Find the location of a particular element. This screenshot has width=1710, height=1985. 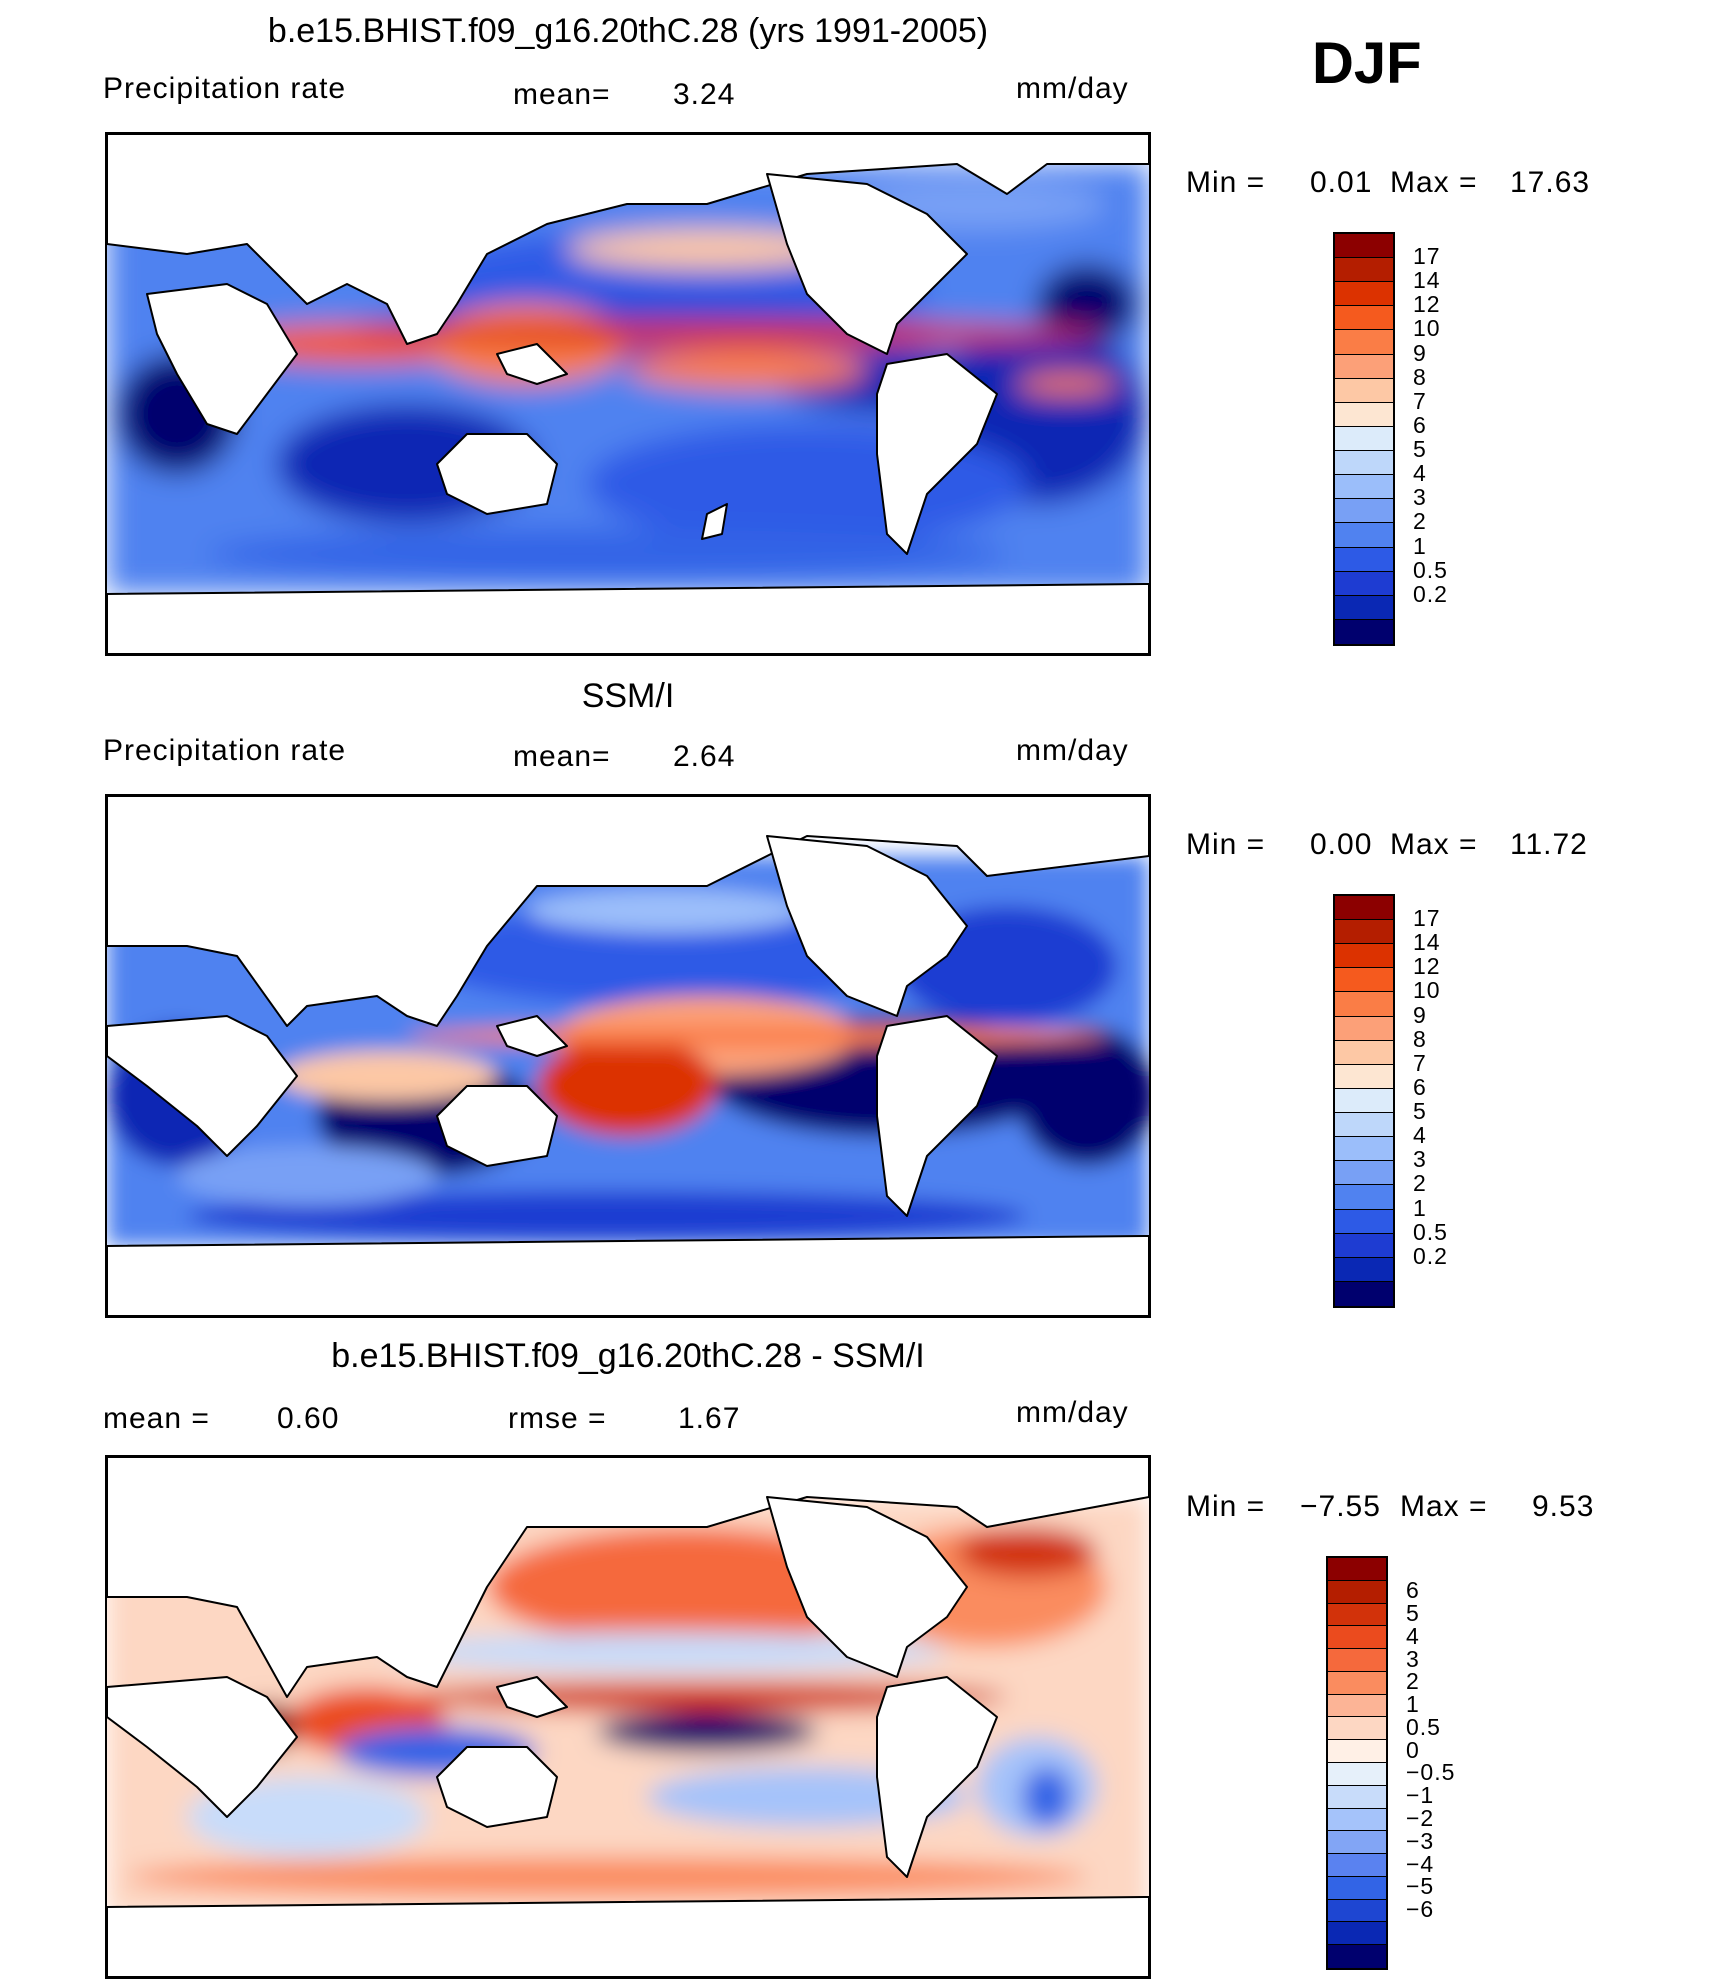

panel3-units: mm/day is located at coordinates (1072, 1412).